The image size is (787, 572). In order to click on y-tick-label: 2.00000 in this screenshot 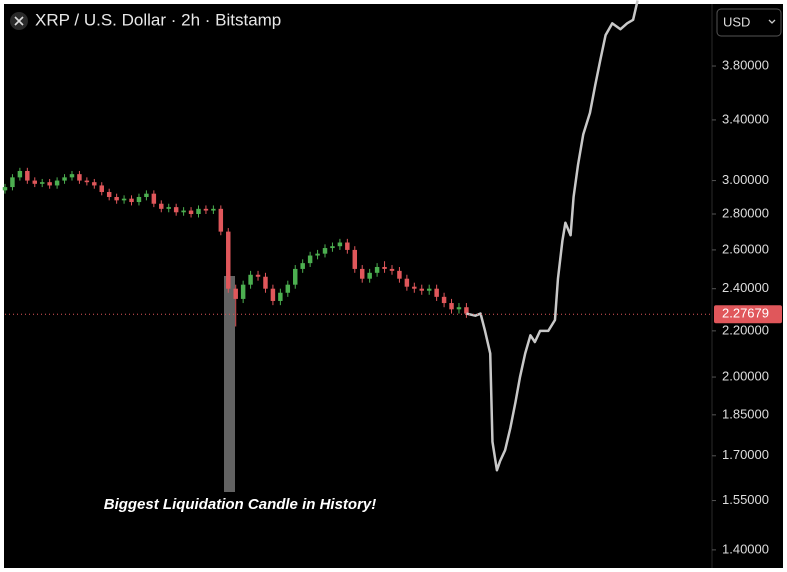, I will do `click(745, 375)`.